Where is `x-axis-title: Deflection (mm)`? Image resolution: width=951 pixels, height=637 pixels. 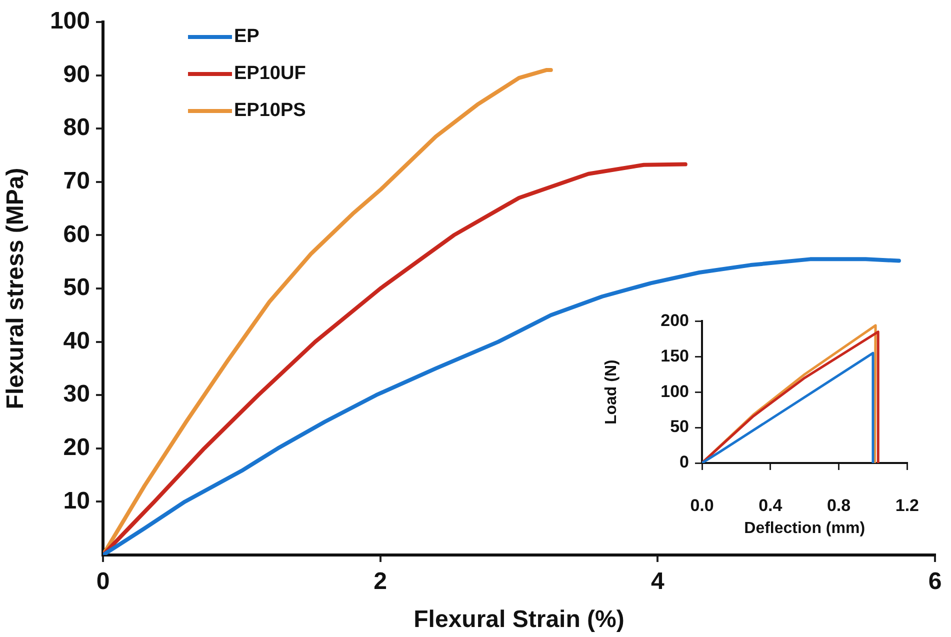 x-axis-title: Deflection (mm) is located at coordinates (805, 528).